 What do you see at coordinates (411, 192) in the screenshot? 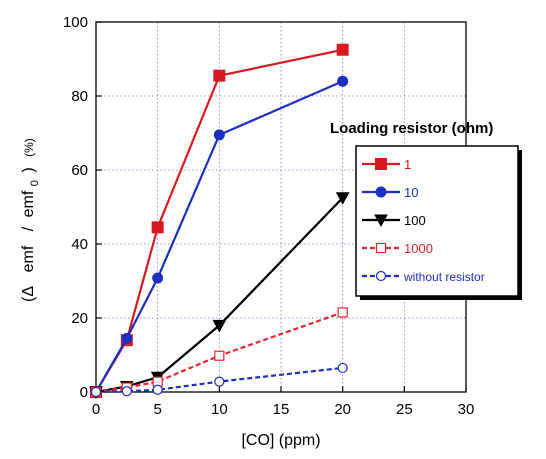
I see `legend-label: 10` at bounding box center [411, 192].